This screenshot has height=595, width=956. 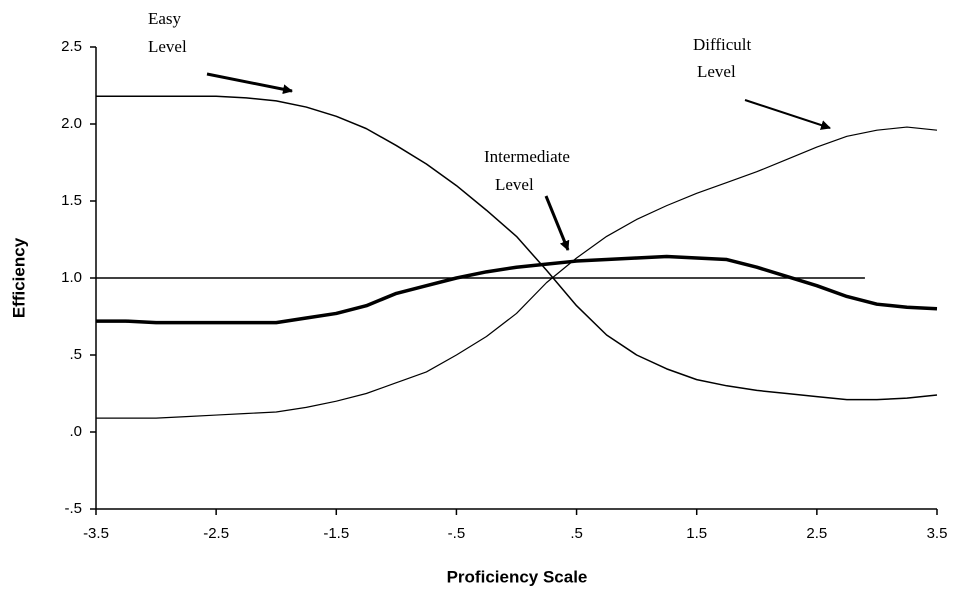 What do you see at coordinates (73, 508) in the screenshot?
I see `y-tick-label: -.5` at bounding box center [73, 508].